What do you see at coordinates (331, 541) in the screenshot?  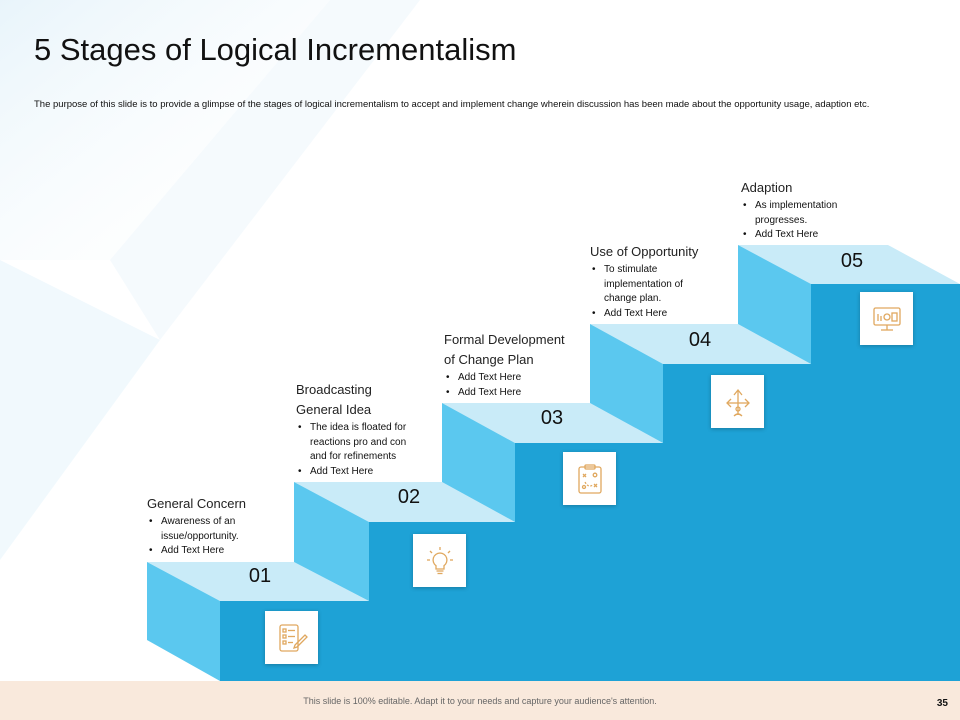 I see `step-2-riser` at bounding box center [331, 541].